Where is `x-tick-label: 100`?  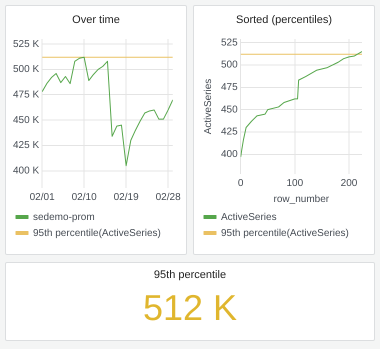 x-tick-label: 100 is located at coordinates (295, 183).